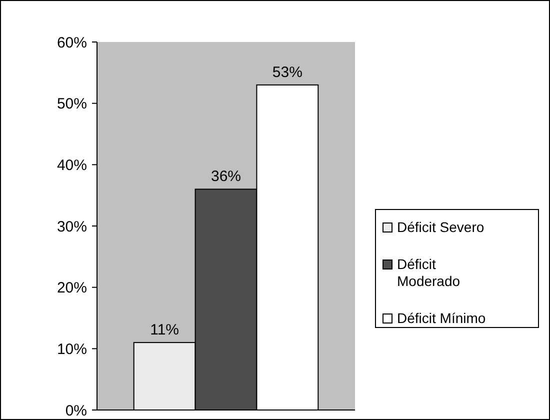  I want to click on legend-label: Déficit Severo, so click(440, 227).